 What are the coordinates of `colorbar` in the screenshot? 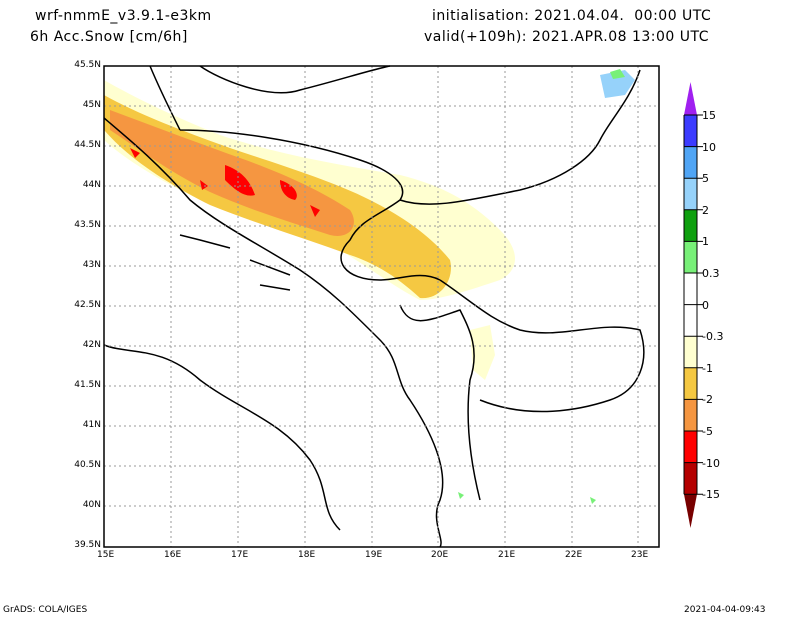 It's located at (693, 305).